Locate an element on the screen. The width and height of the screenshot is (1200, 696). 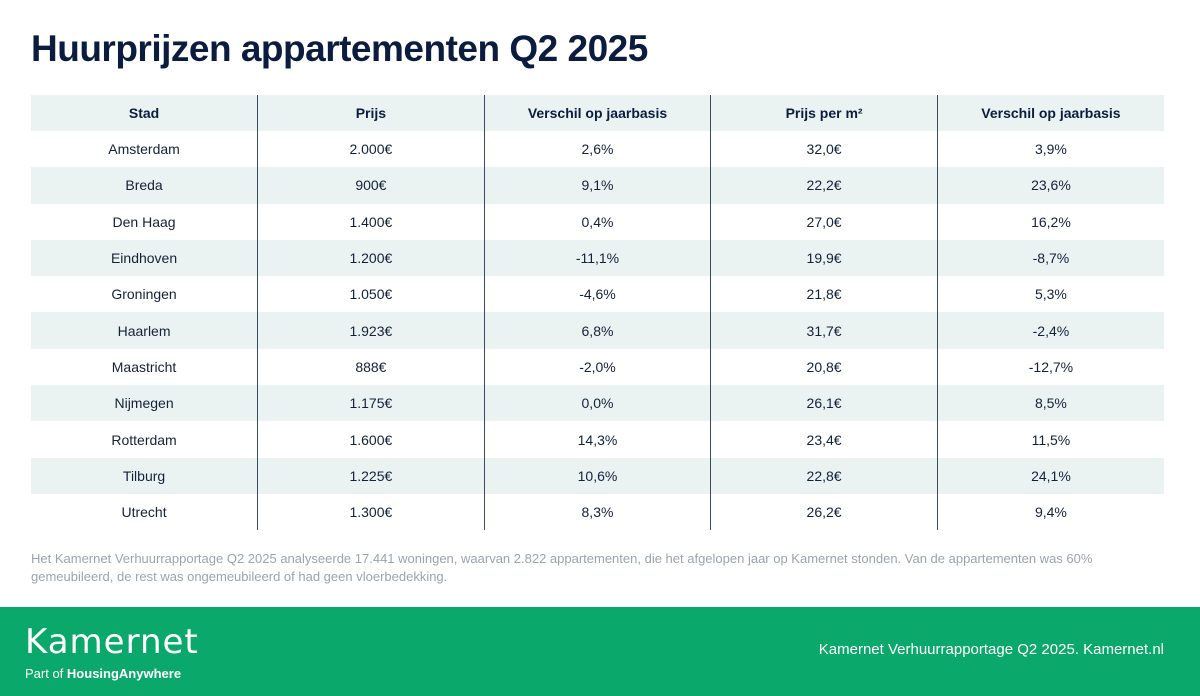
cell-price: 1.200€ is located at coordinates (371, 258).